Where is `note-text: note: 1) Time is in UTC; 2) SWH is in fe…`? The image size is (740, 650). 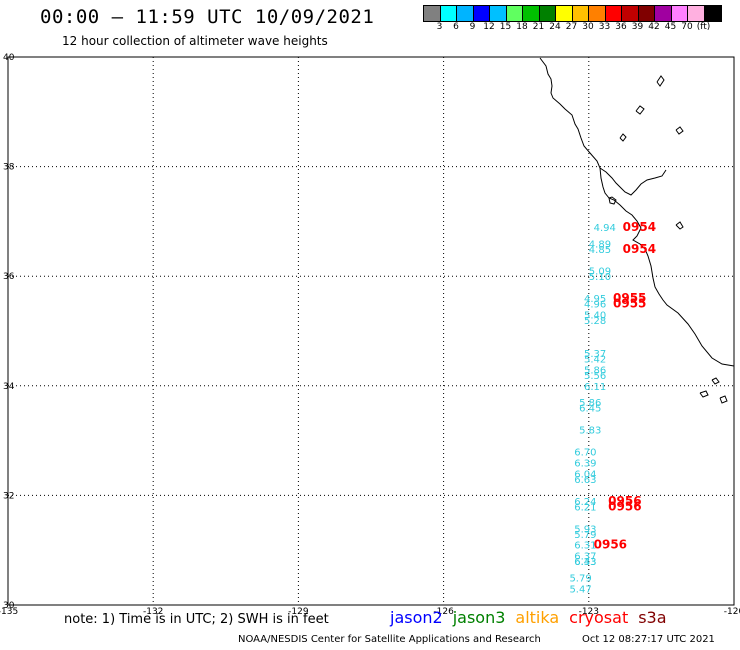
note-text: note: 1) Time is in UTC; 2) SWH is in fe… is located at coordinates (196, 619).